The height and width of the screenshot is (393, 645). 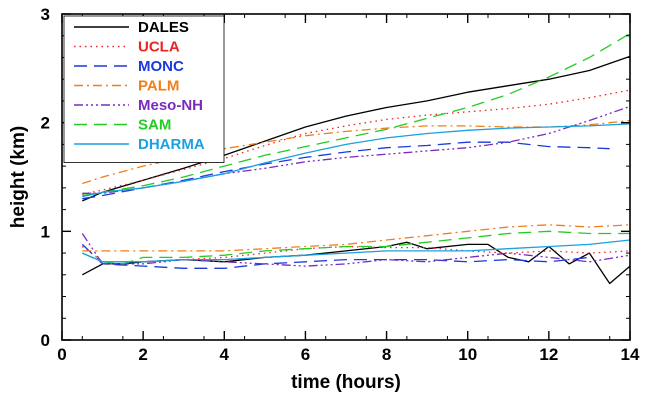 I want to click on x-tick-label: 8, so click(x=386, y=354).